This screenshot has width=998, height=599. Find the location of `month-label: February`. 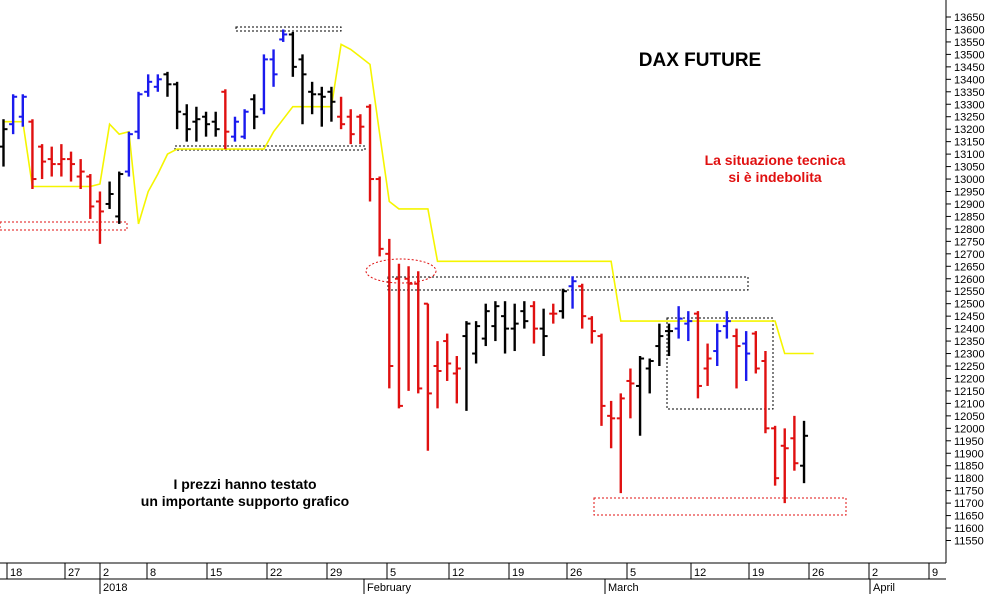

month-label: February is located at coordinates (389, 588).